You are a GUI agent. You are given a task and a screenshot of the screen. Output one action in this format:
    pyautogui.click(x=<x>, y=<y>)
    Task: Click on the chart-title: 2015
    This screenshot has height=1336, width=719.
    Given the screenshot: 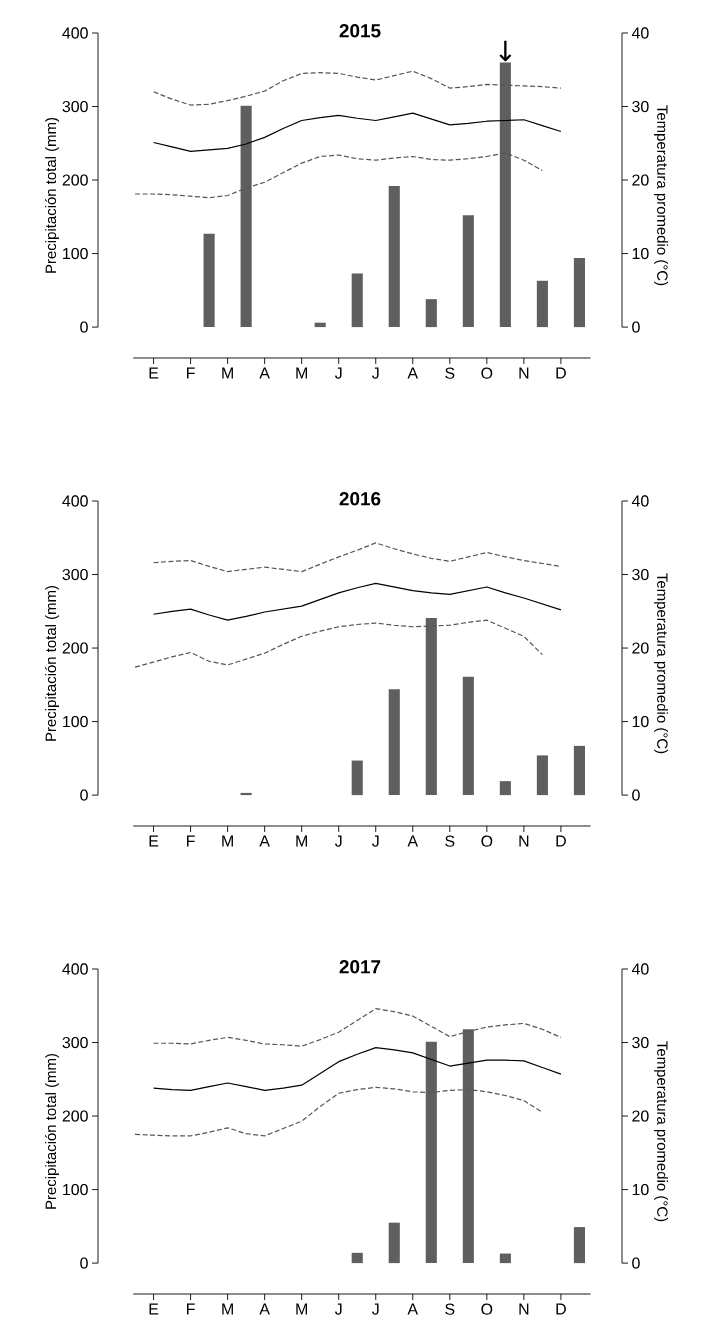 What is the action you would take?
    pyautogui.click(x=360, y=31)
    